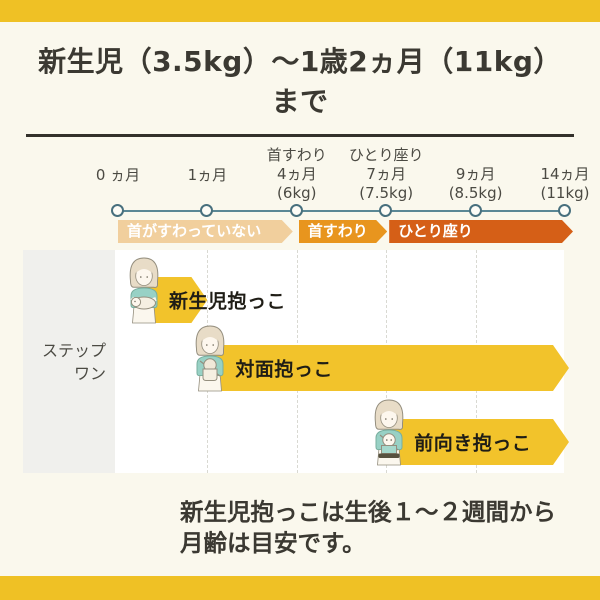 The width and height of the screenshot is (600, 600). Describe the element at coordinates (386, 193) in the screenshot. I see `timeline-marker-label-line: (7.5kg)` at that location.